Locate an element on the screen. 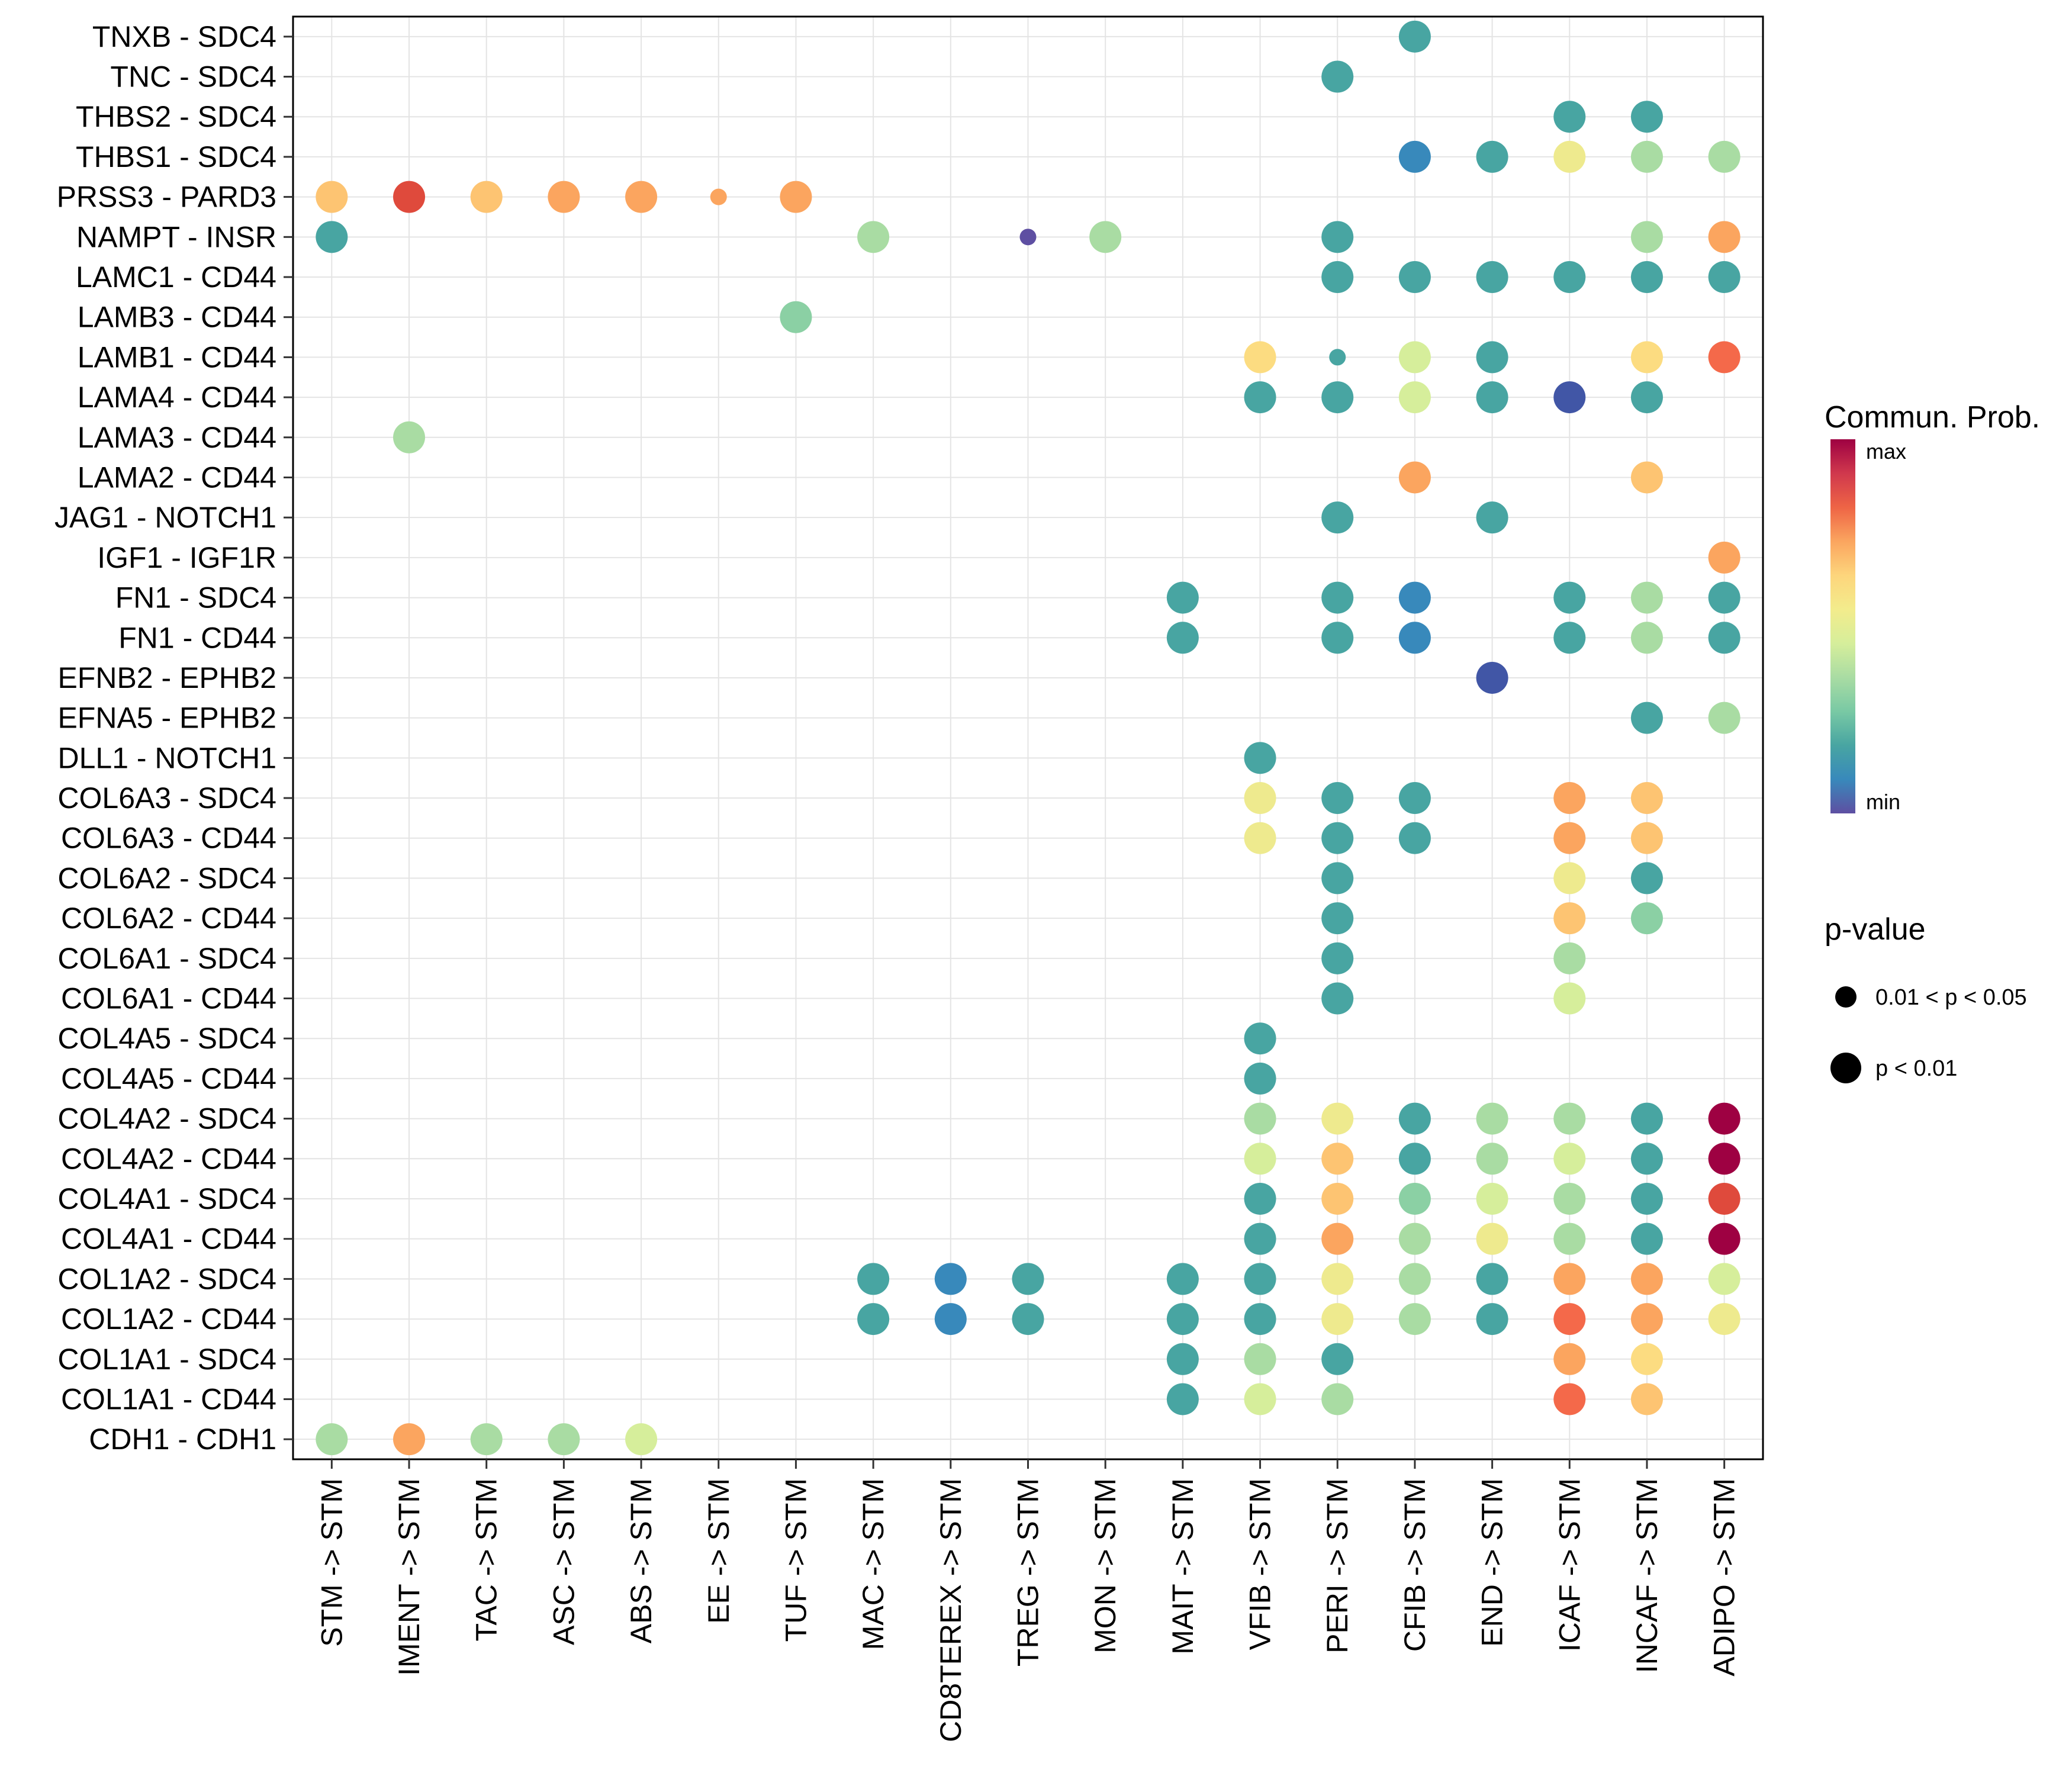 This screenshot has height=1776, width=2072. y-axis-label: COL6A1 - SDC4 is located at coordinates (166, 958).